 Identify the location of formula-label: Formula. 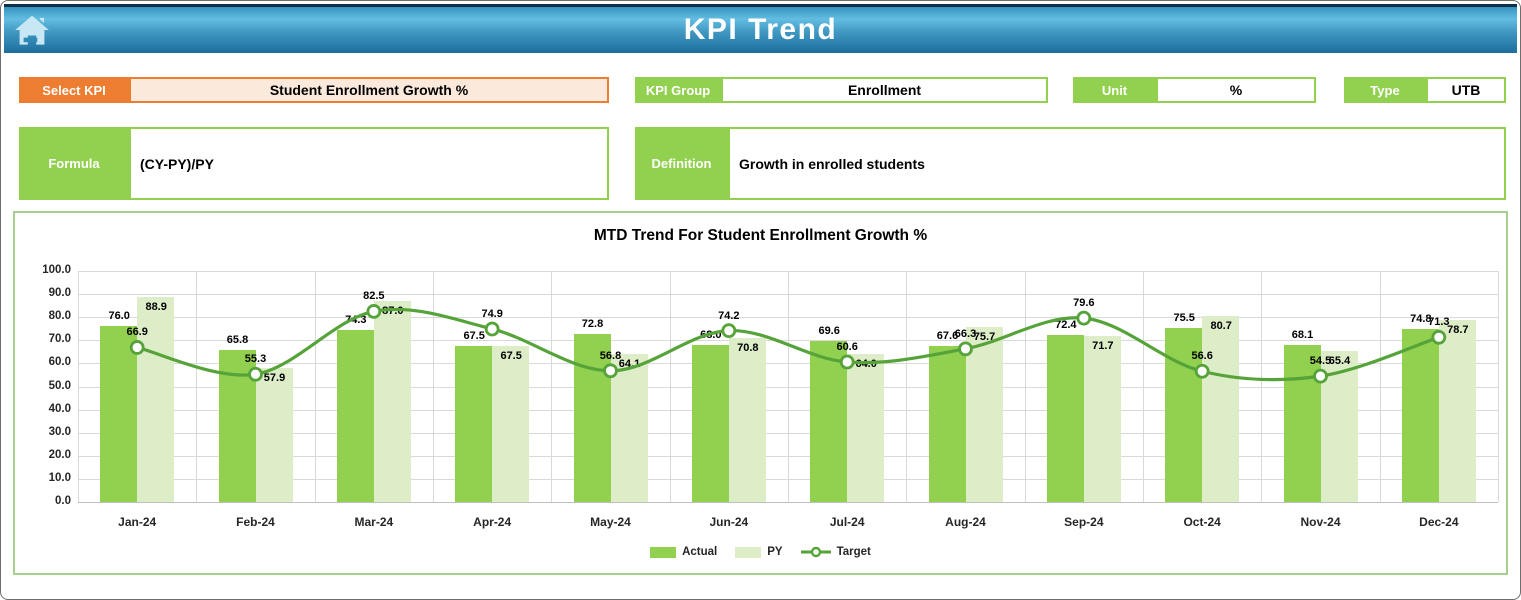
(74, 163).